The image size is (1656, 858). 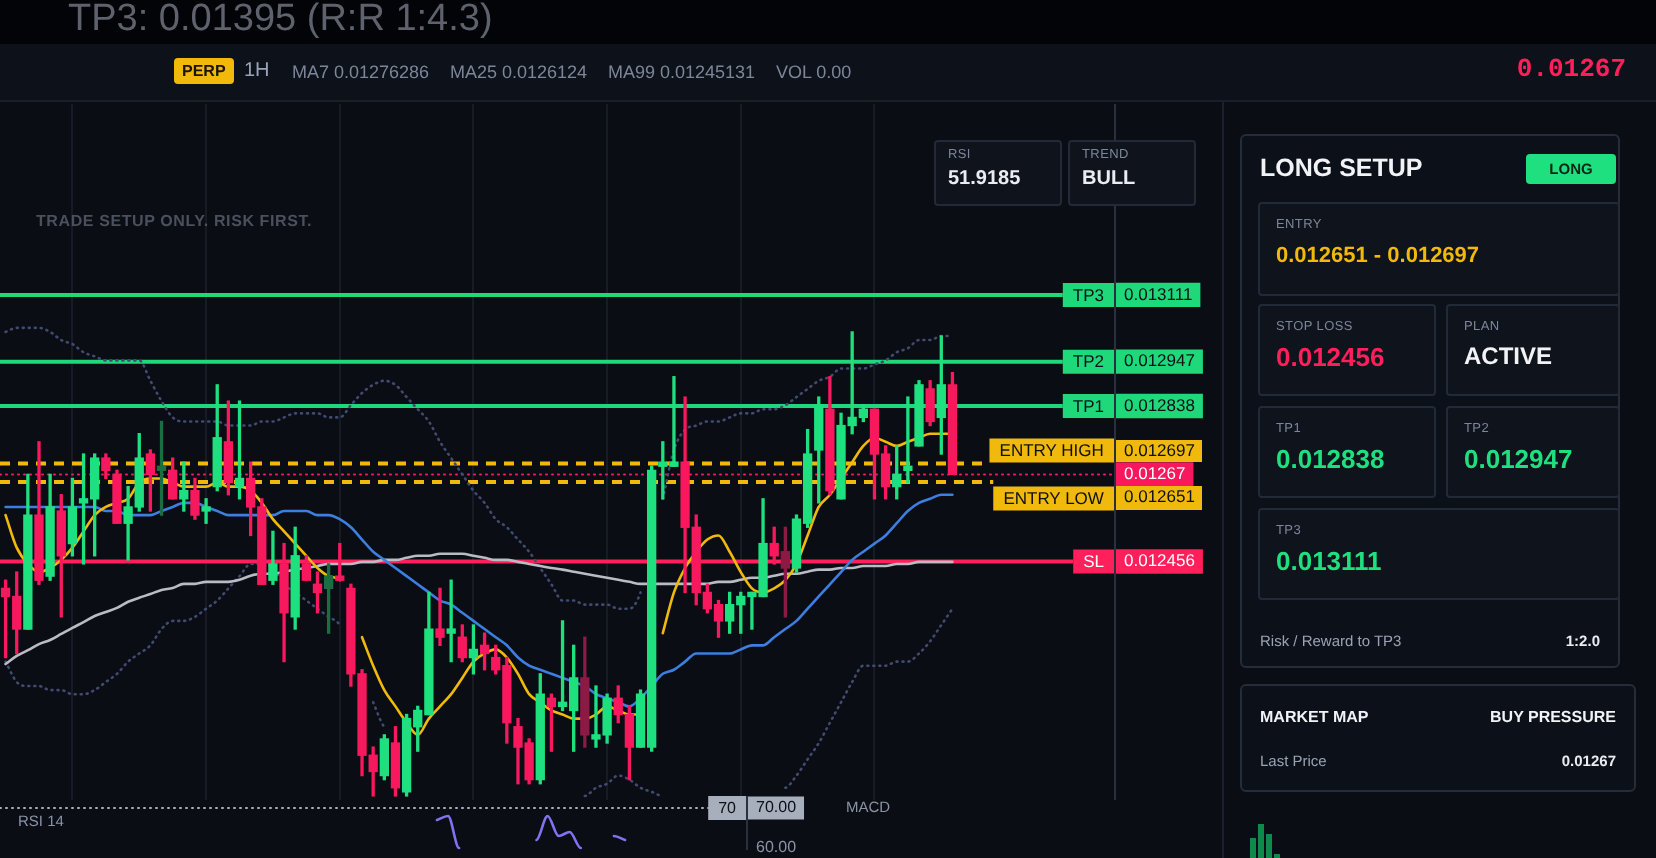 I want to click on text: LONG SETUP, so click(x=1341, y=168).